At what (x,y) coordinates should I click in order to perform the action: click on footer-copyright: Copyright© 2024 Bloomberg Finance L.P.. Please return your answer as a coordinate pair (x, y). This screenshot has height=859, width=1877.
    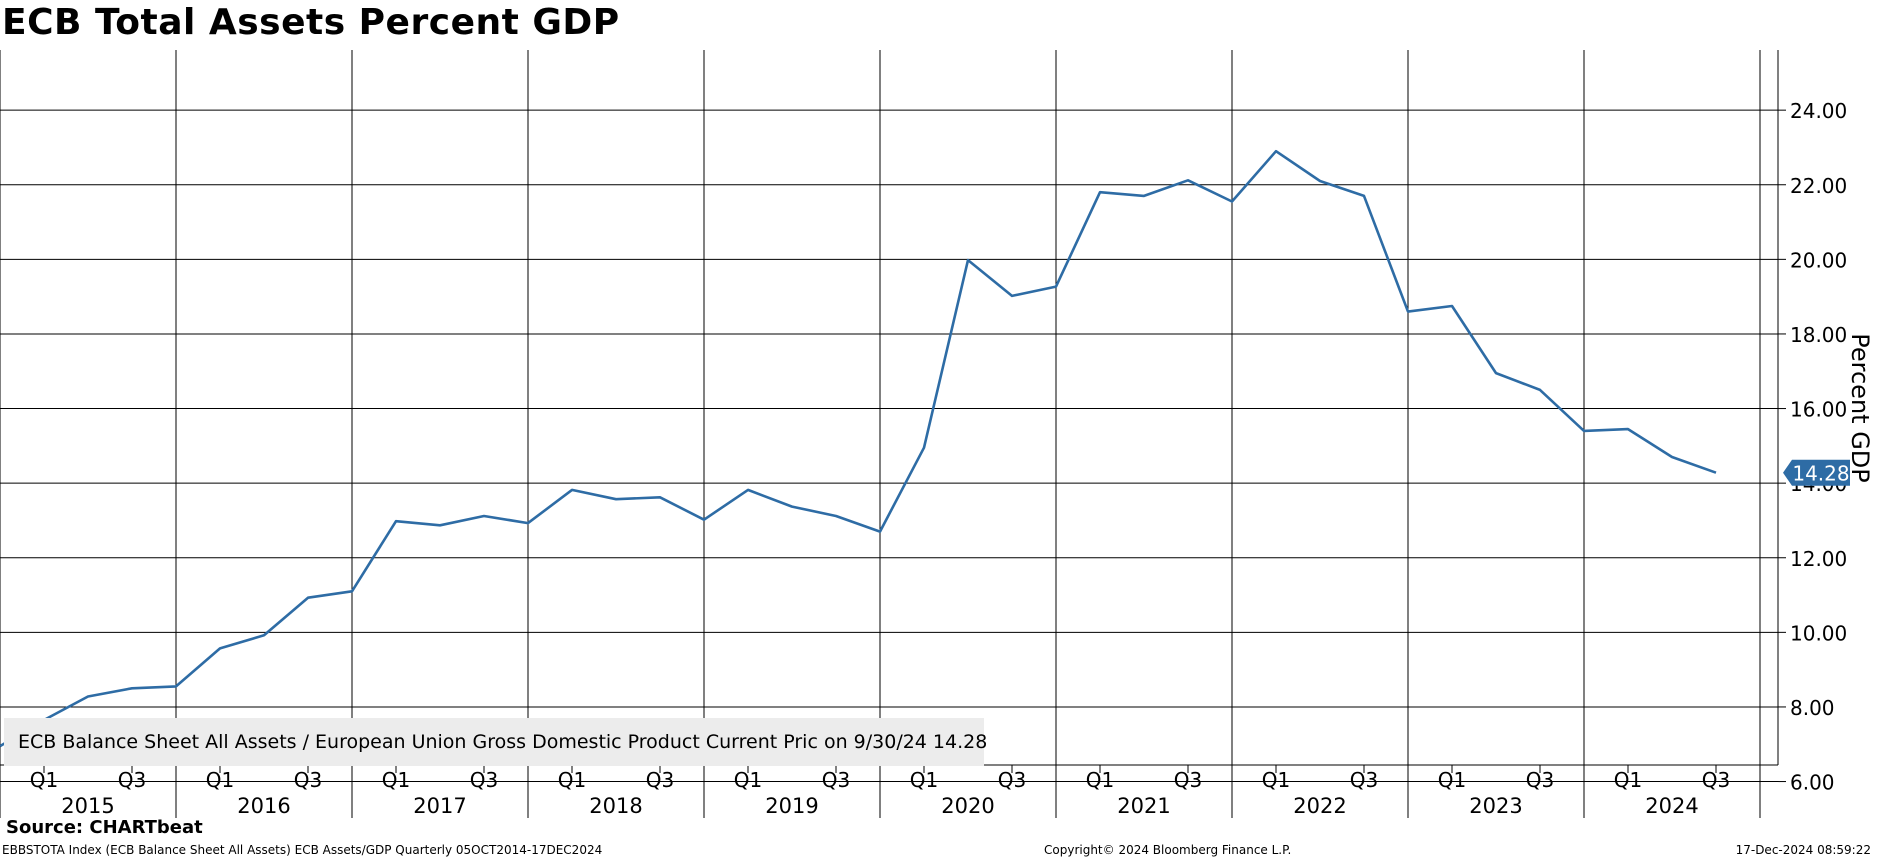
    Looking at the image, I should click on (1168, 850).